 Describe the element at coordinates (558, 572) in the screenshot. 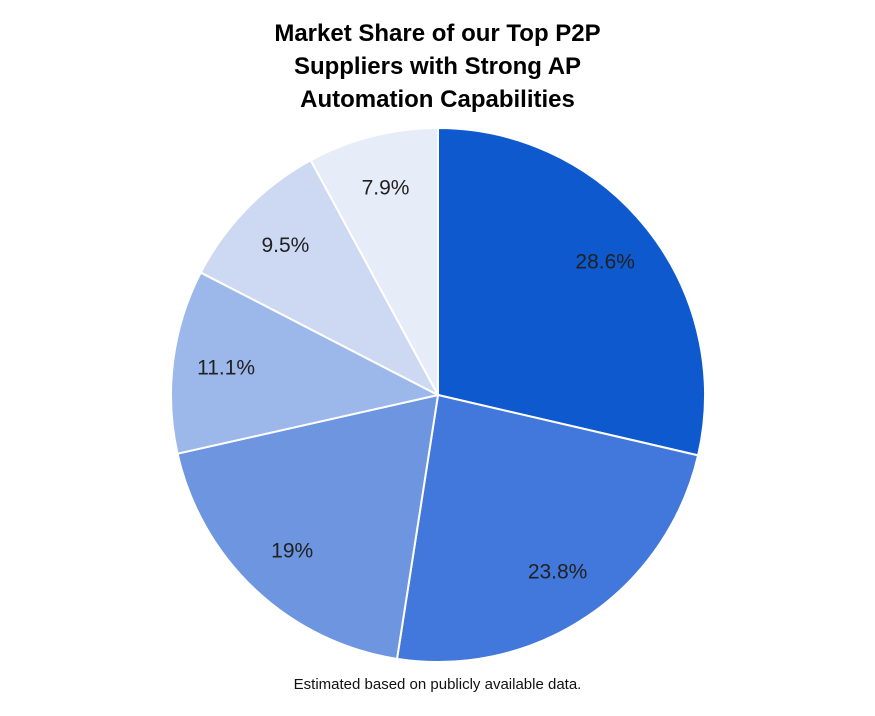

I see `pie-slice-label: 23.8%` at that location.